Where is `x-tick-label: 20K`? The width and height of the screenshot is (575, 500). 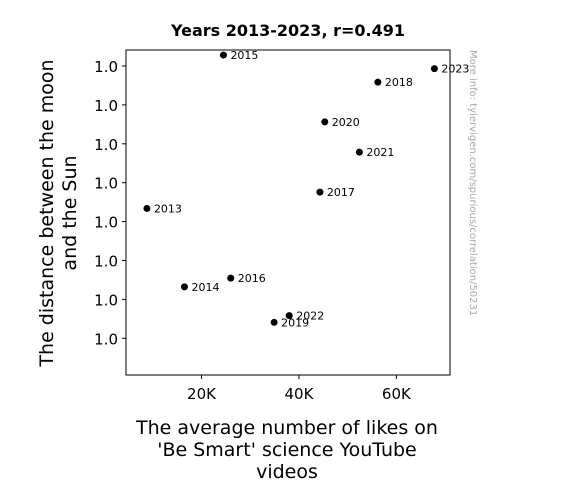 x-tick-label: 20K is located at coordinates (202, 394).